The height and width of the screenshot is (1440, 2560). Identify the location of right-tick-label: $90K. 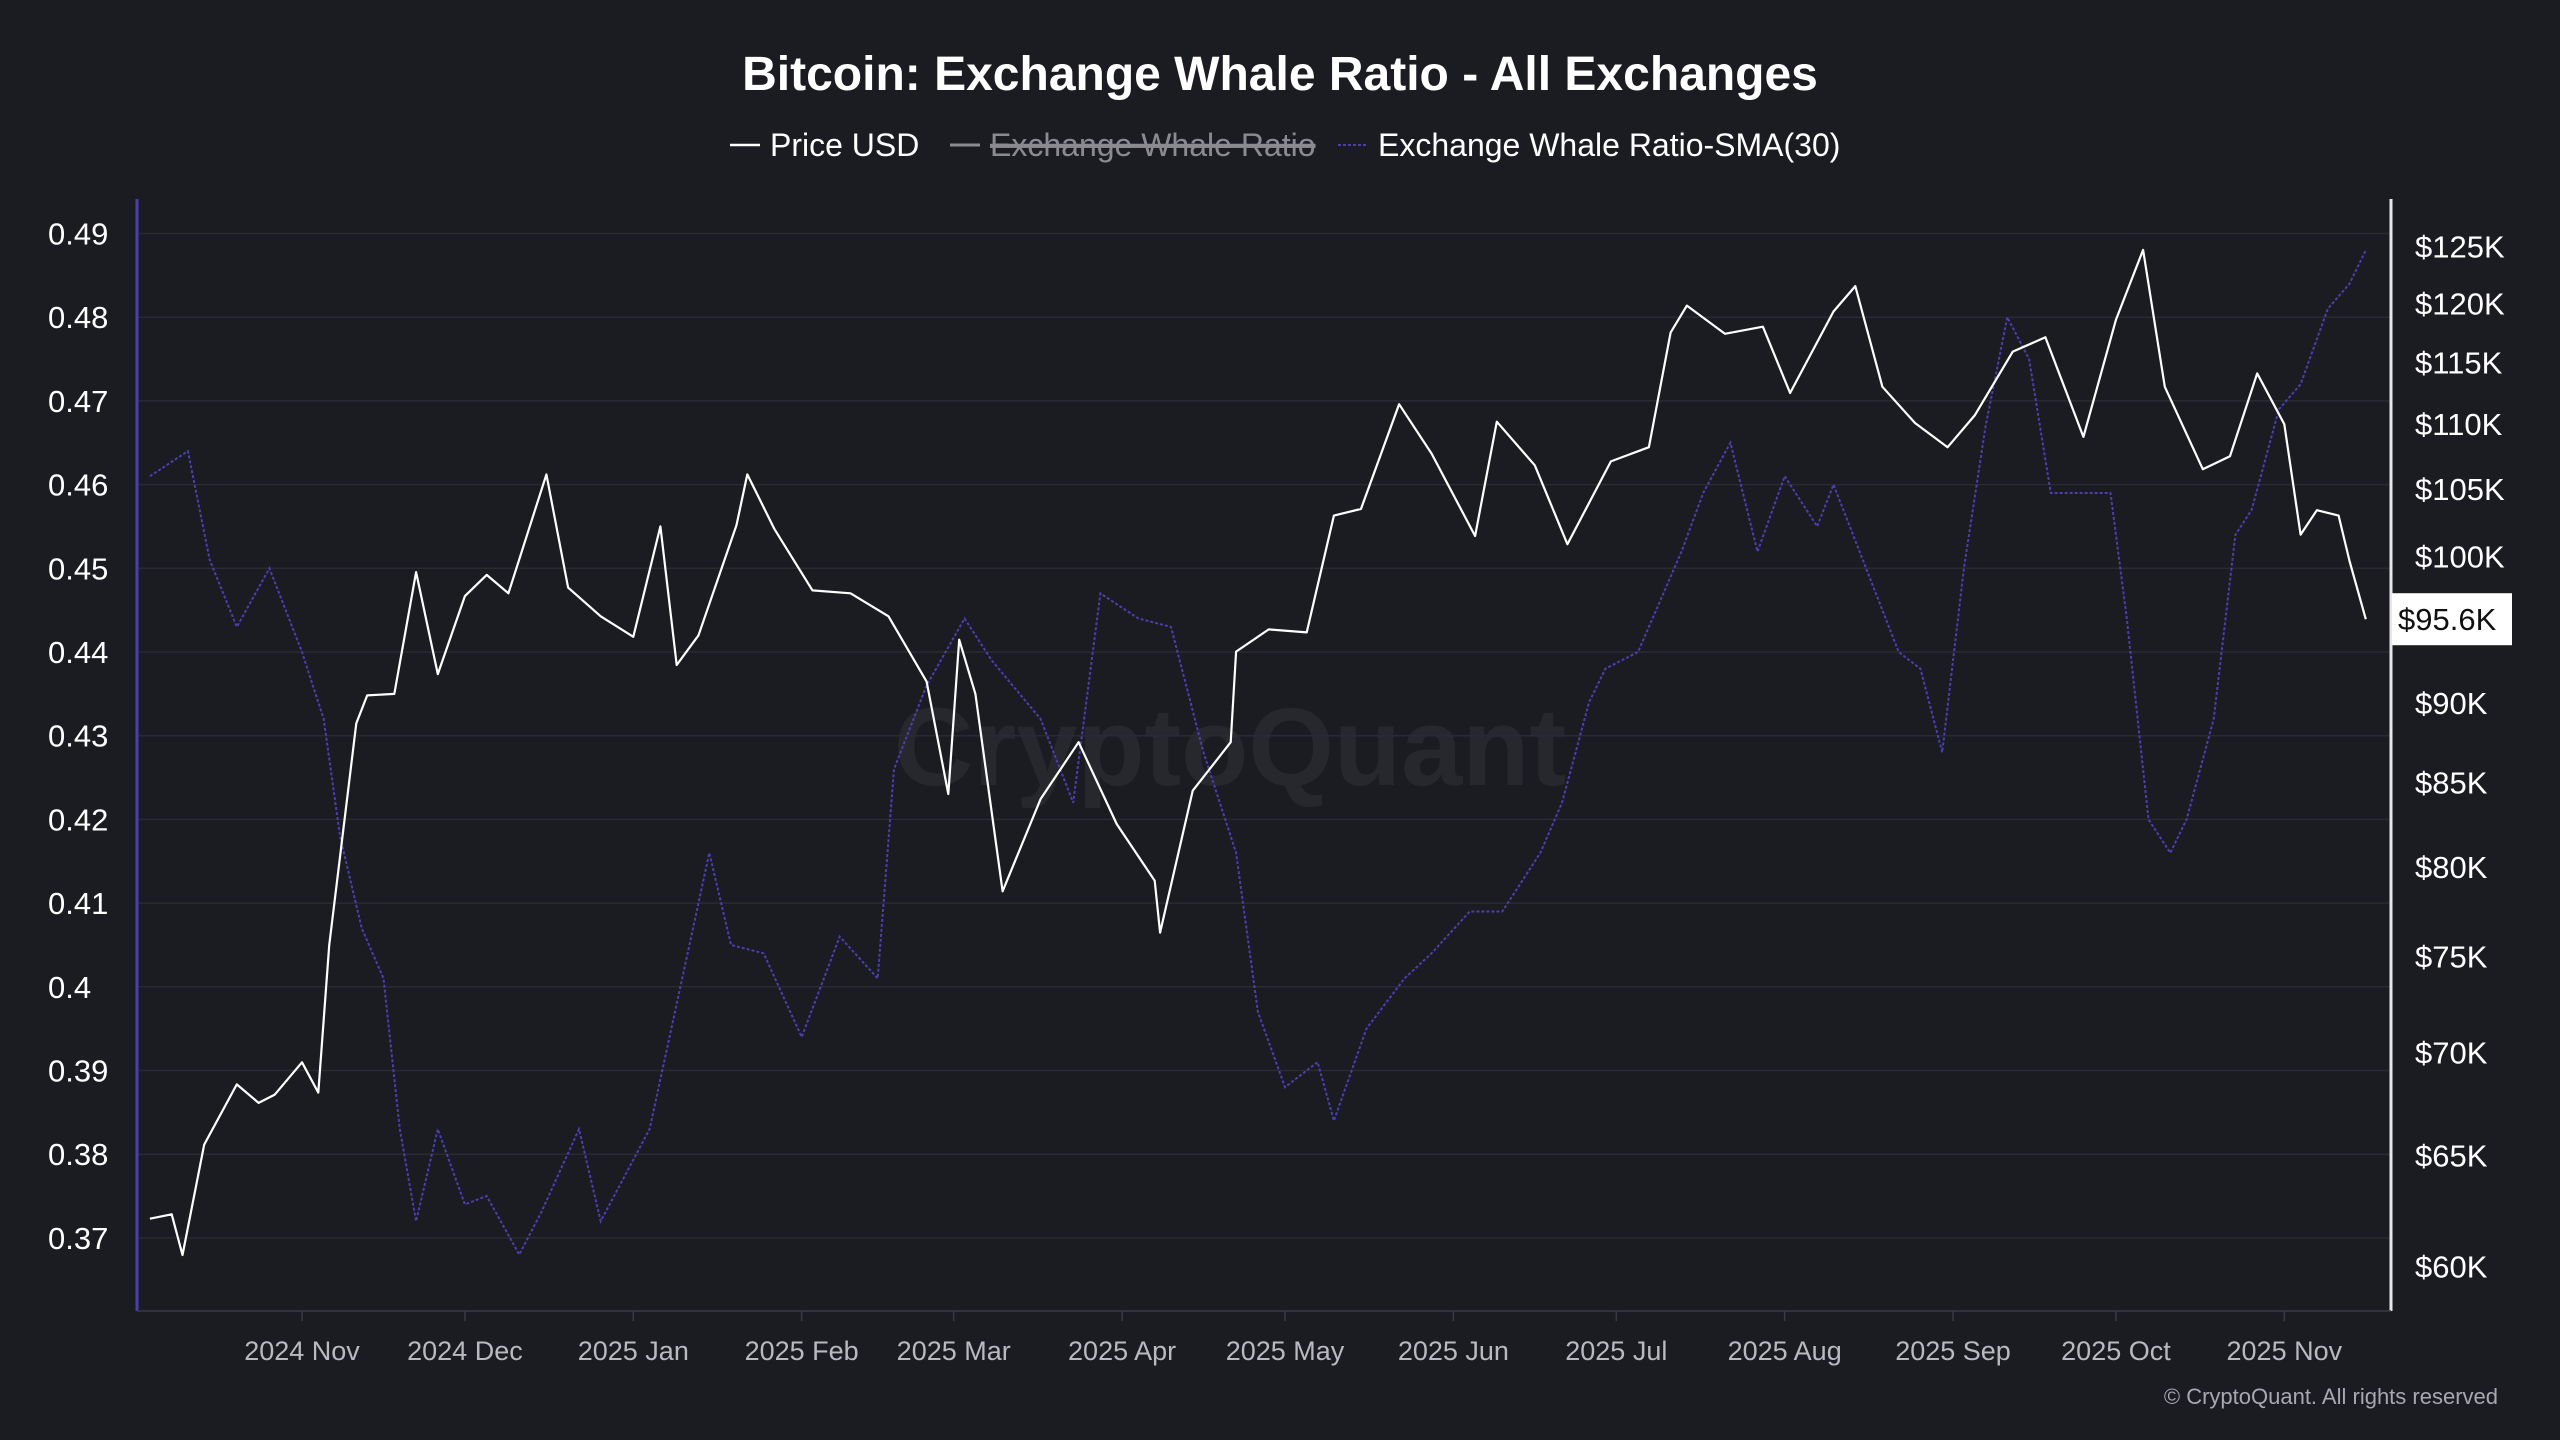
(2451, 703).